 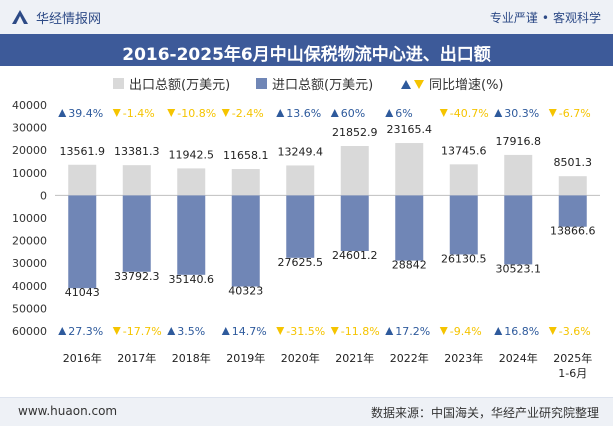 I want to click on x-tick-label: 2022年, so click(x=409, y=358).